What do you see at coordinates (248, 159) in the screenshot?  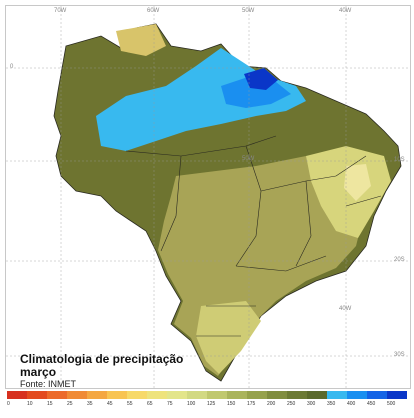 I see `grid-label-inner-50w: 50W` at bounding box center [248, 159].